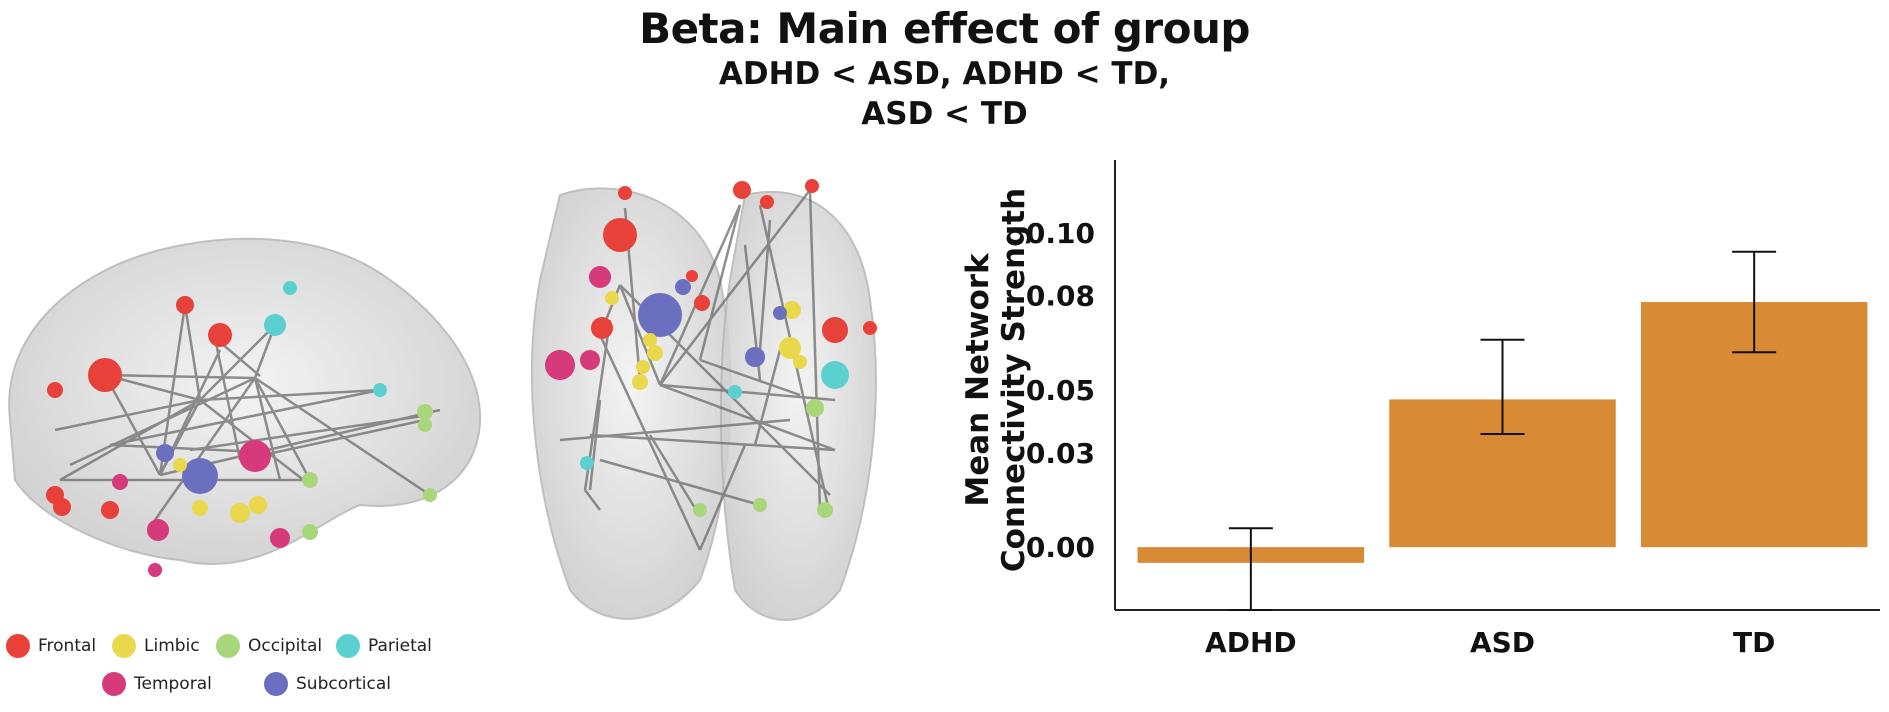  I want to click on y-axis-label: Mean Network Connectivity Strength, so click(996, 380).